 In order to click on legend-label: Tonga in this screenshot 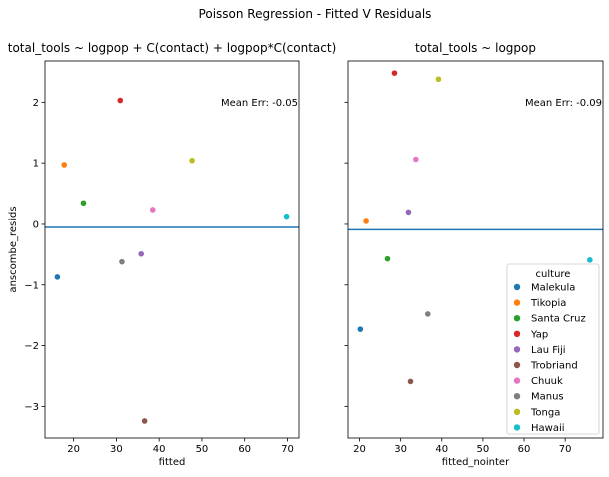, I will do `click(545, 412)`.